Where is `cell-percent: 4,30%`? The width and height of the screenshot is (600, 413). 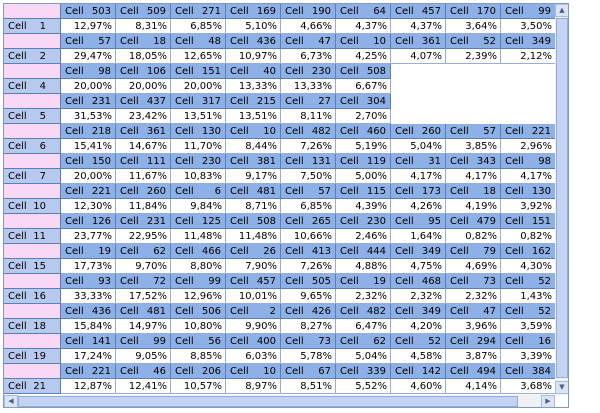
cell-percent: 4,30% is located at coordinates (528, 266).